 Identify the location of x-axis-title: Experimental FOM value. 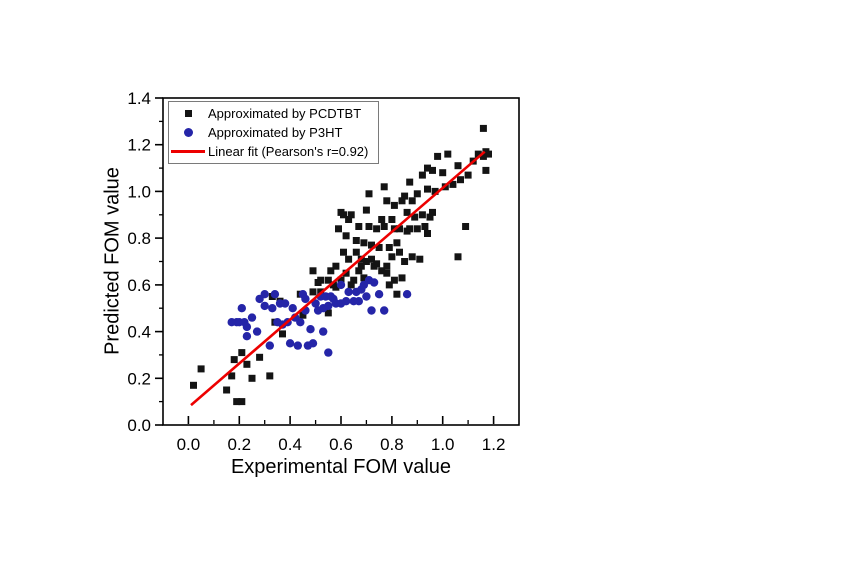
(341, 467).